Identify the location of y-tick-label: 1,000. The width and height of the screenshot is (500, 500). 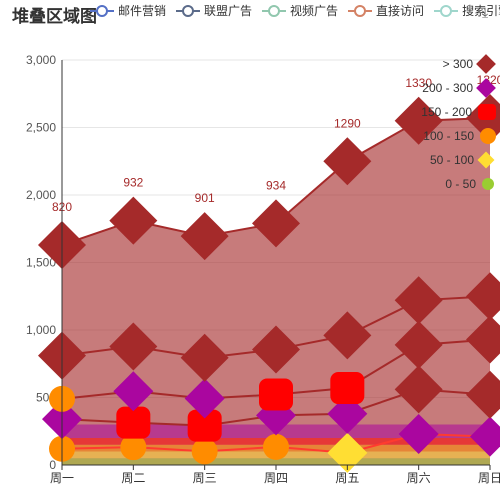
(41, 330).